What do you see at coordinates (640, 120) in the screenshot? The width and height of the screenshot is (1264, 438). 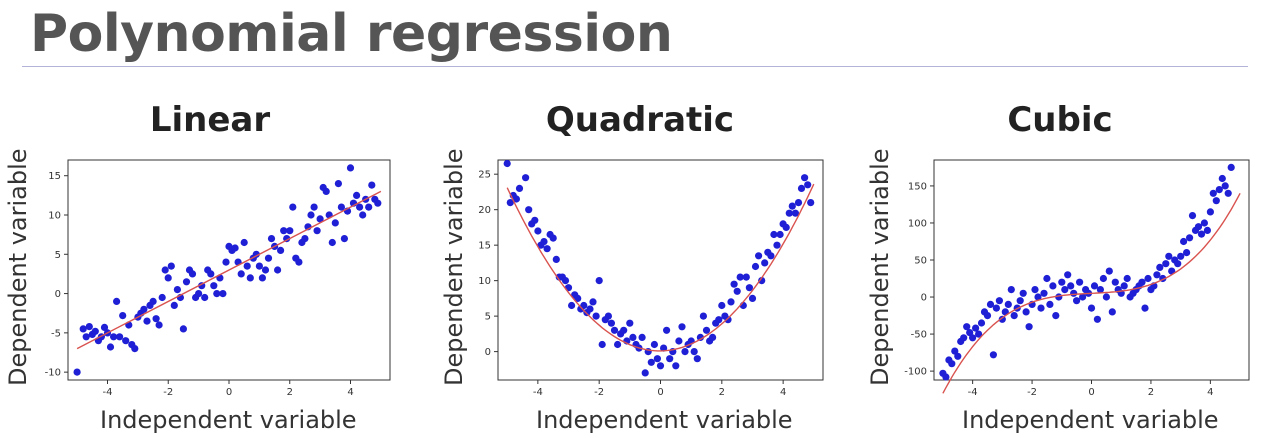 I see `chart-title: Quadratic` at bounding box center [640, 120].